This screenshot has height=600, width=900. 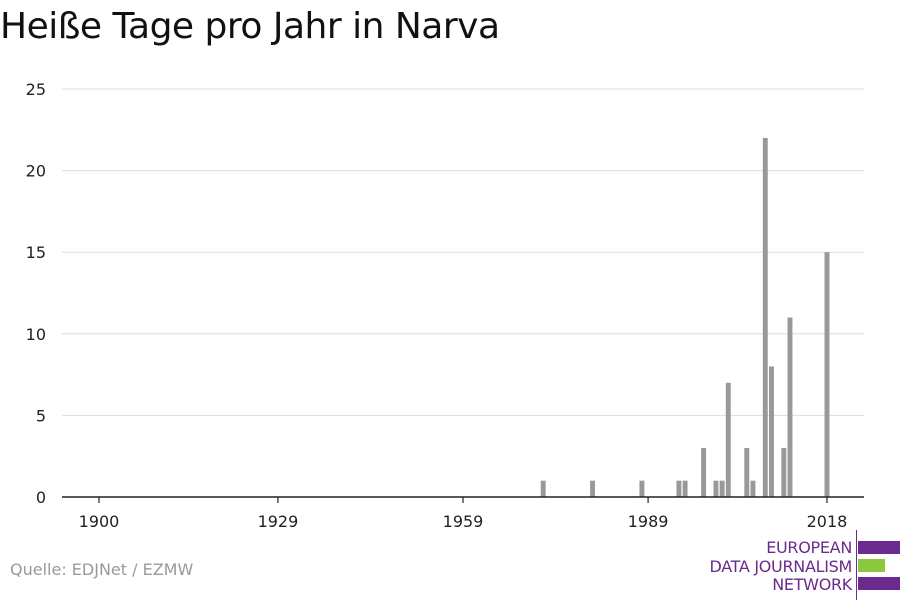 What do you see at coordinates (856, 565) in the screenshot?
I see `logo-separator` at bounding box center [856, 565].